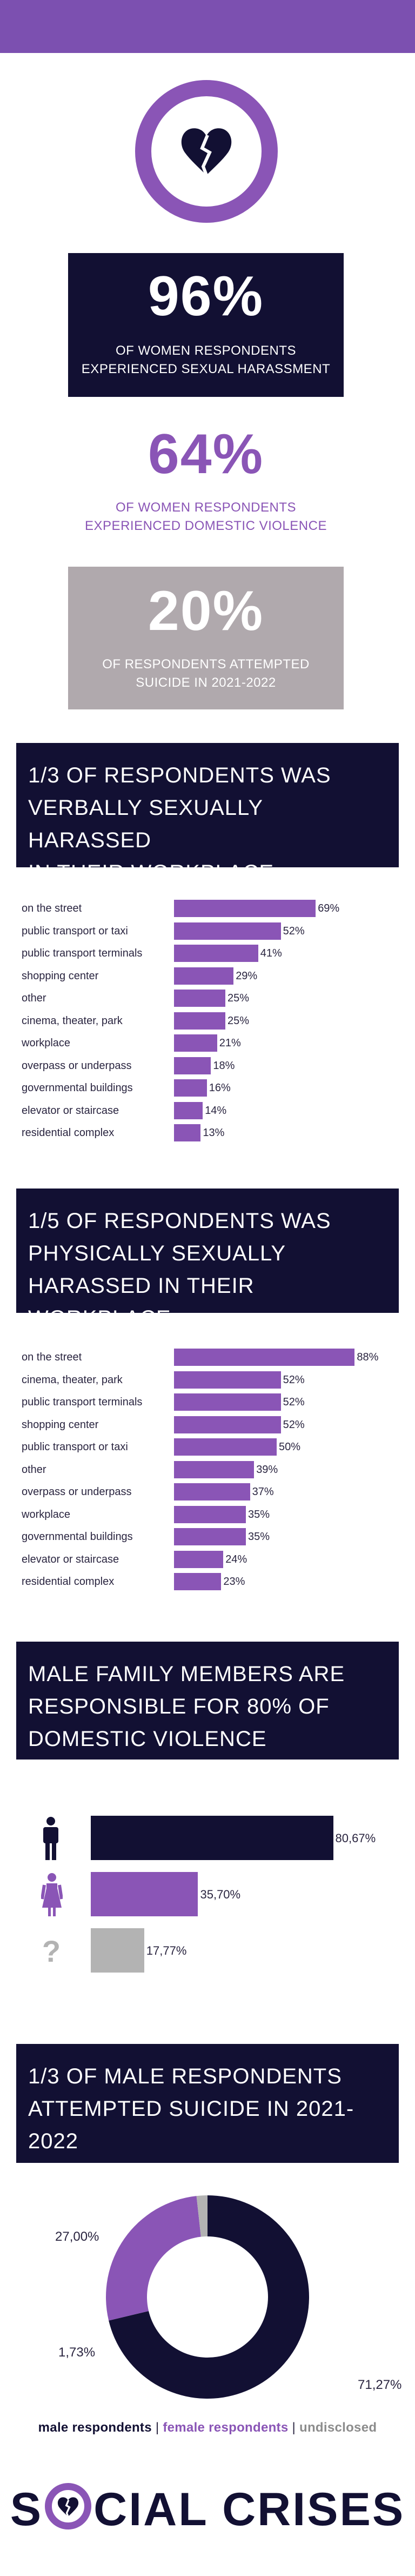 Image resolution: width=415 pixels, height=2576 pixels. Describe the element at coordinates (207, 1894) in the screenshot. I see `perpetrator-row-female: 35,70%` at that location.